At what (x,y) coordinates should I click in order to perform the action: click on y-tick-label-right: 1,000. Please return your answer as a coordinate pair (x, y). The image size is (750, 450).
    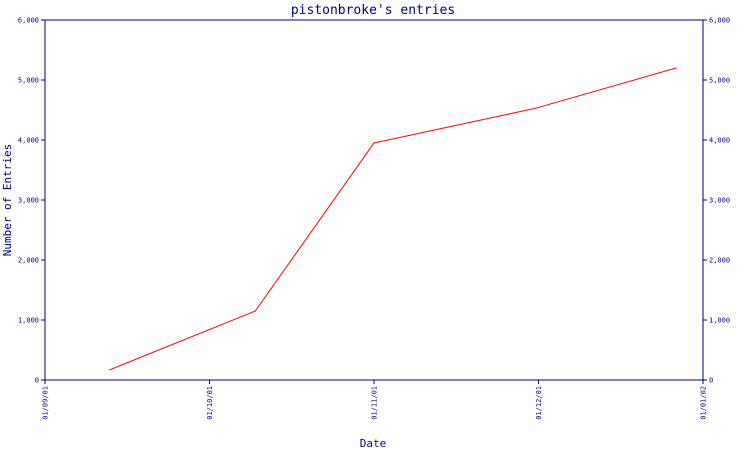
    Looking at the image, I should click on (719, 321).